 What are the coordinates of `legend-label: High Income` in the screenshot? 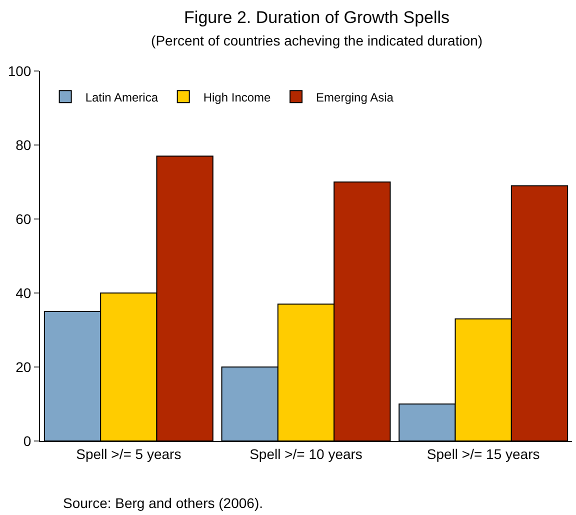 It's located at (237, 97).